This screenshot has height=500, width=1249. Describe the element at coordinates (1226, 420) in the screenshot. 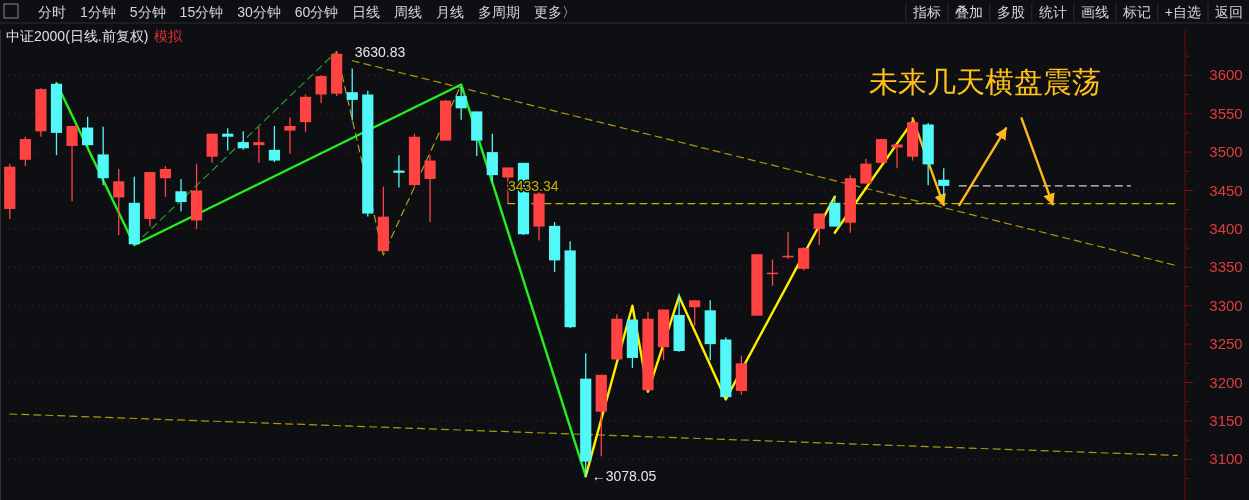

I see `y-tick-label: 3150` at that location.